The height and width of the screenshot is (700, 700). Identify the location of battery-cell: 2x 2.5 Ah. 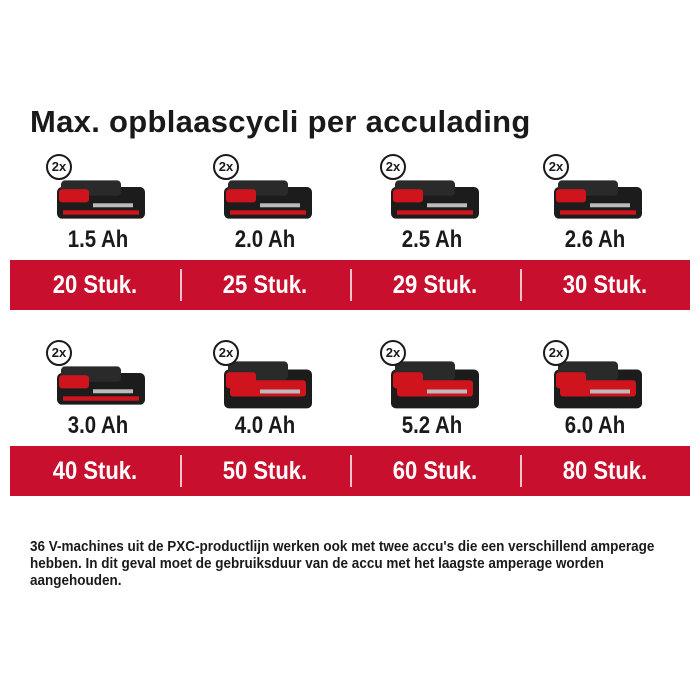
(432, 203).